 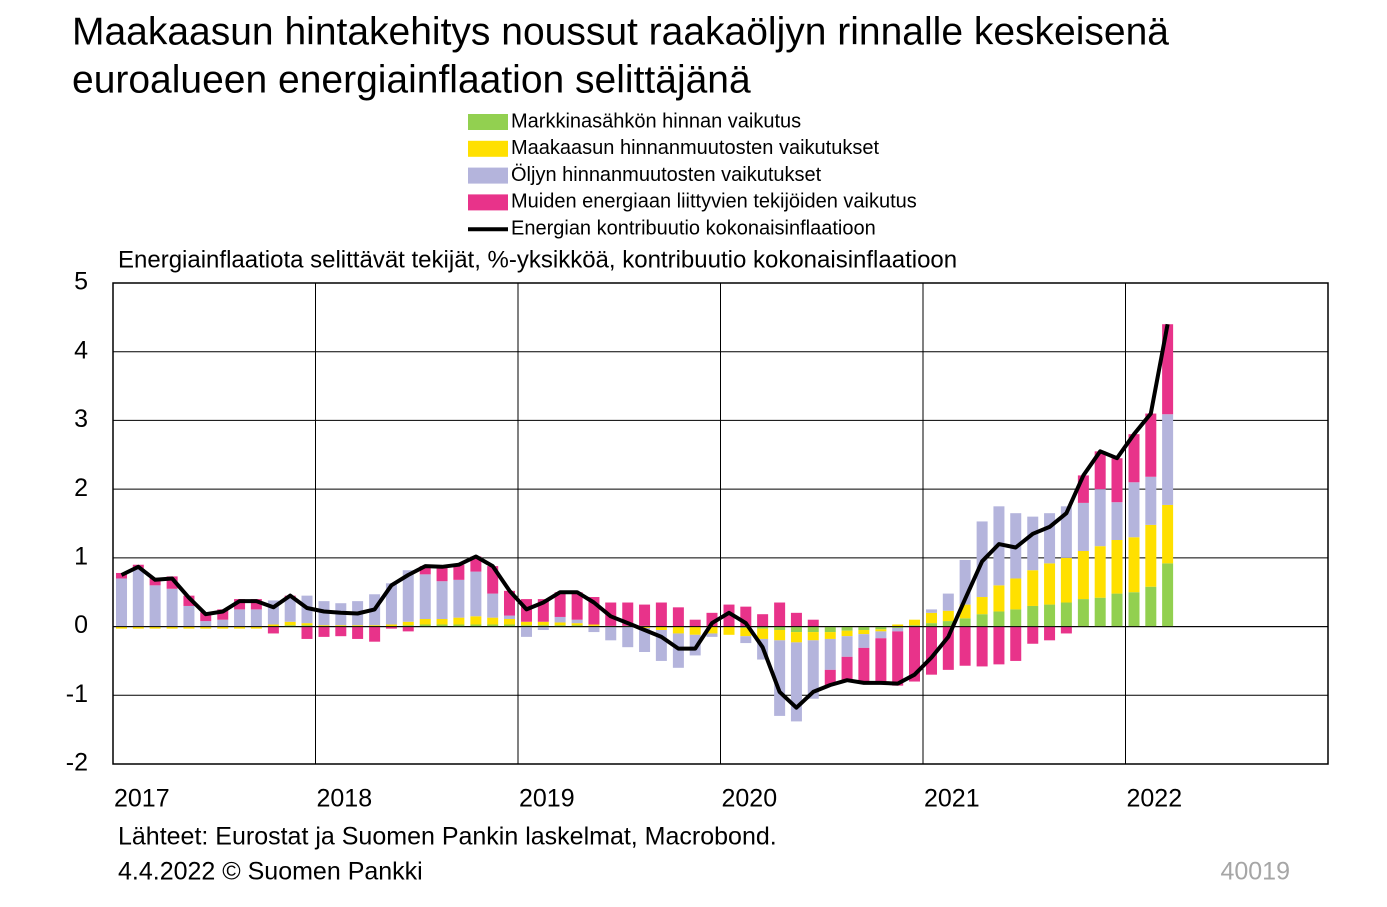 What do you see at coordinates (270, 872) in the screenshot?
I see `date-note: 4.4.2022 © Suomen Pankki` at bounding box center [270, 872].